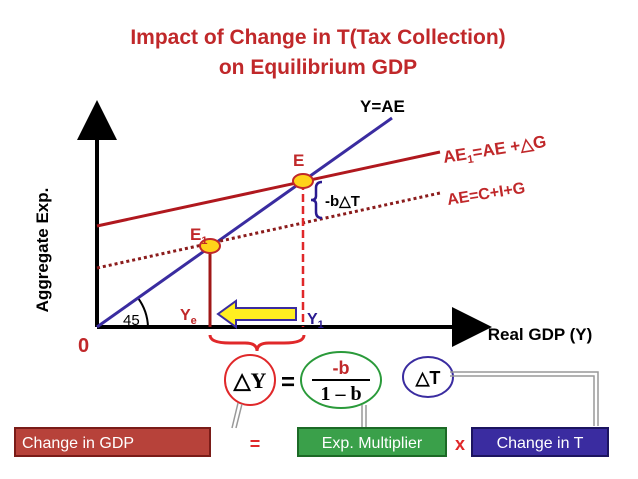 The height and width of the screenshot is (479, 638). What do you see at coordinates (315, 321) in the screenshot?
I see `x-point: Y1` at bounding box center [315, 321].